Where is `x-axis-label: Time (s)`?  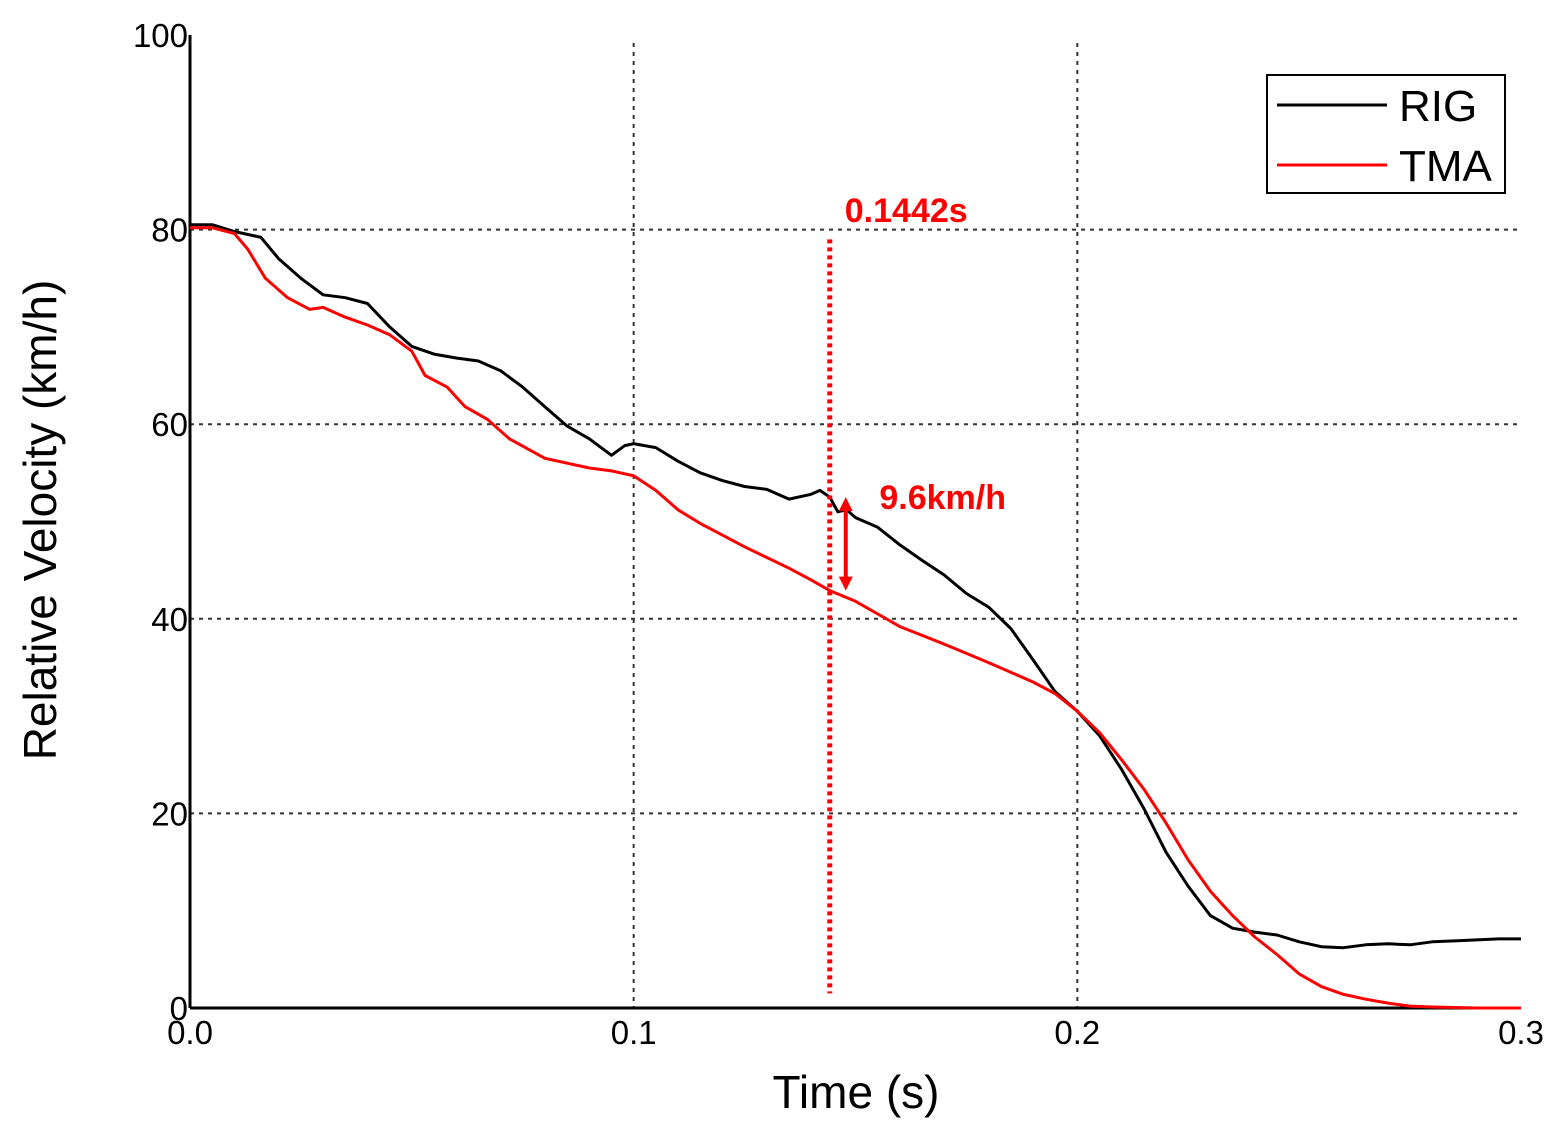 x-axis-label: Time (s) is located at coordinates (856, 1092).